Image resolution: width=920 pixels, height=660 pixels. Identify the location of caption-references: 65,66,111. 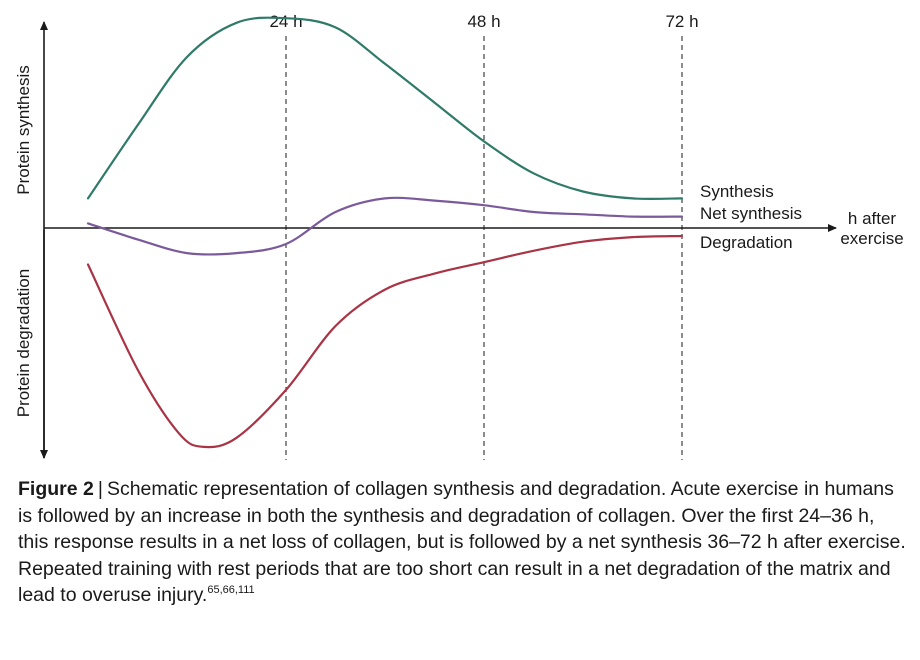
(231, 590).